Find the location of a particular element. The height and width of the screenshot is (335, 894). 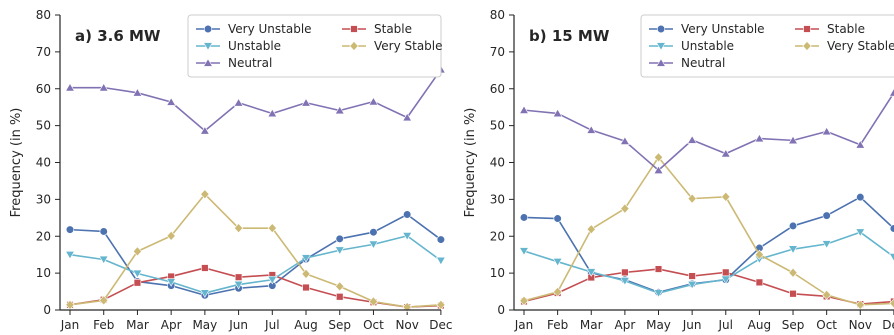

y-tick-label: 30 is located at coordinates (43, 199).